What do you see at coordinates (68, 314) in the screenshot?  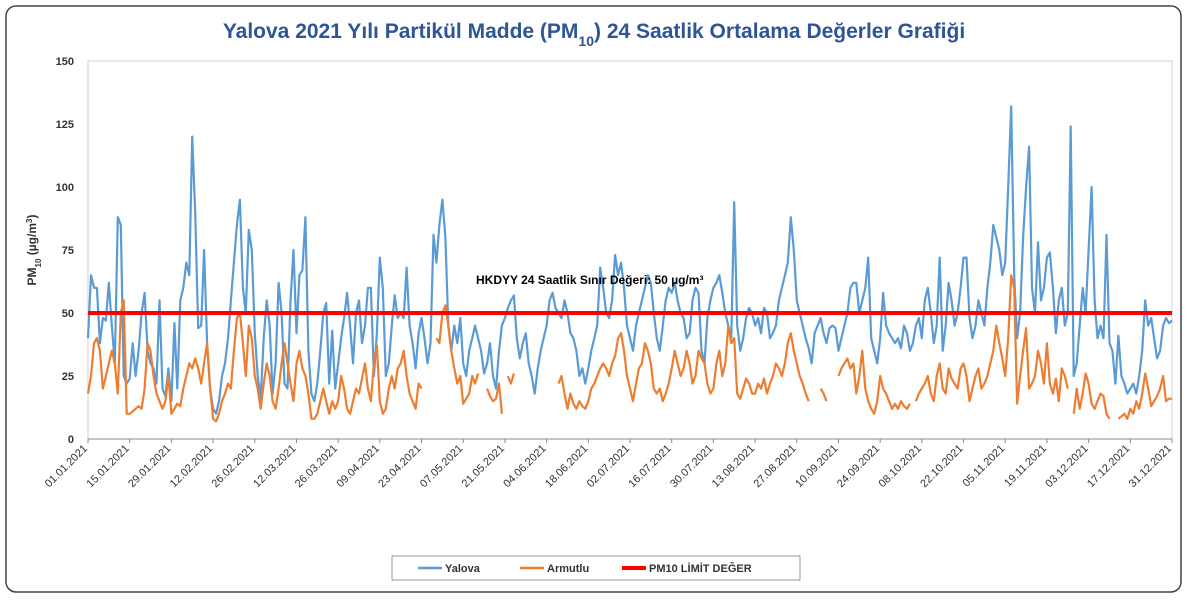 I see `y-tick-label: 50` at bounding box center [68, 314].